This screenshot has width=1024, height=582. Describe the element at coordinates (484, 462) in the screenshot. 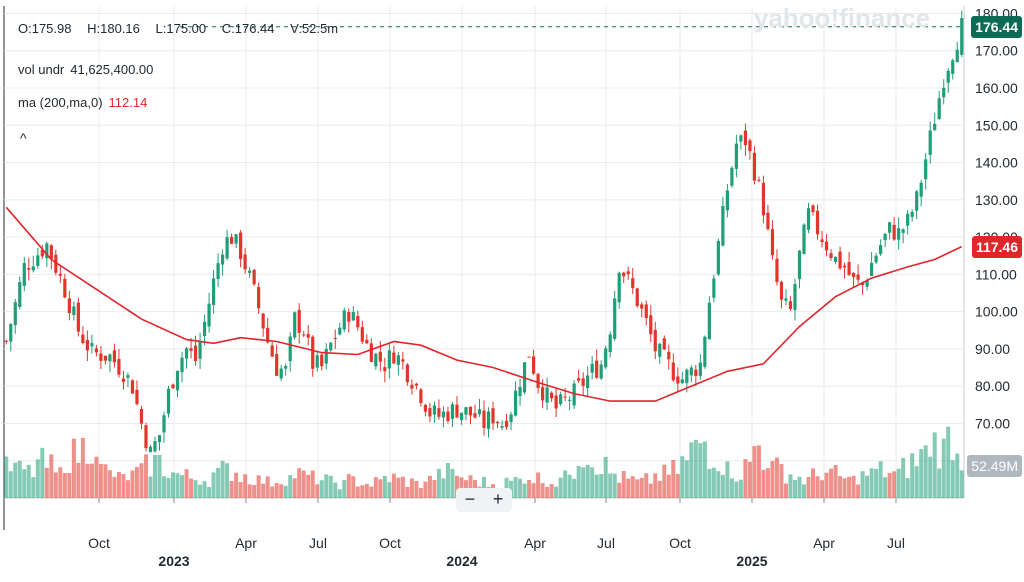

I see `volume-bars` at that location.